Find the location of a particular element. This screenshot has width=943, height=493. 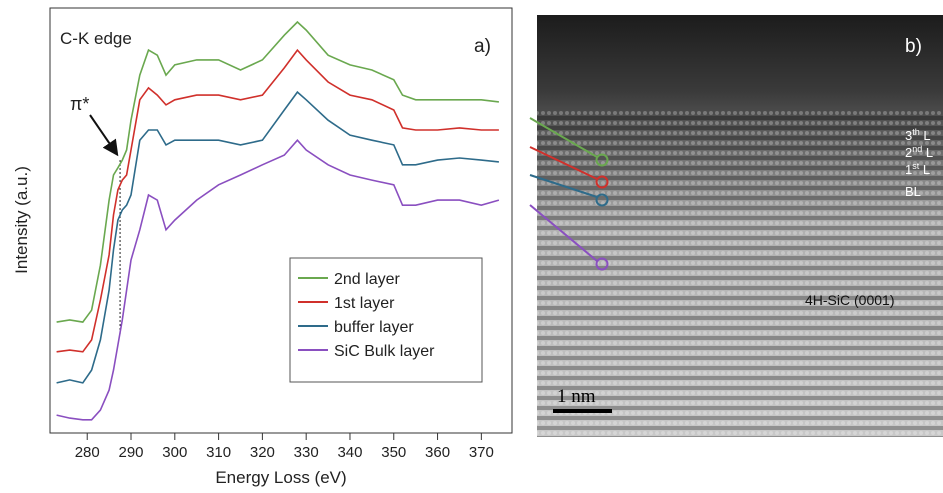

y-axis-label: Intensity (a.u.) is located at coordinates (21, 220).